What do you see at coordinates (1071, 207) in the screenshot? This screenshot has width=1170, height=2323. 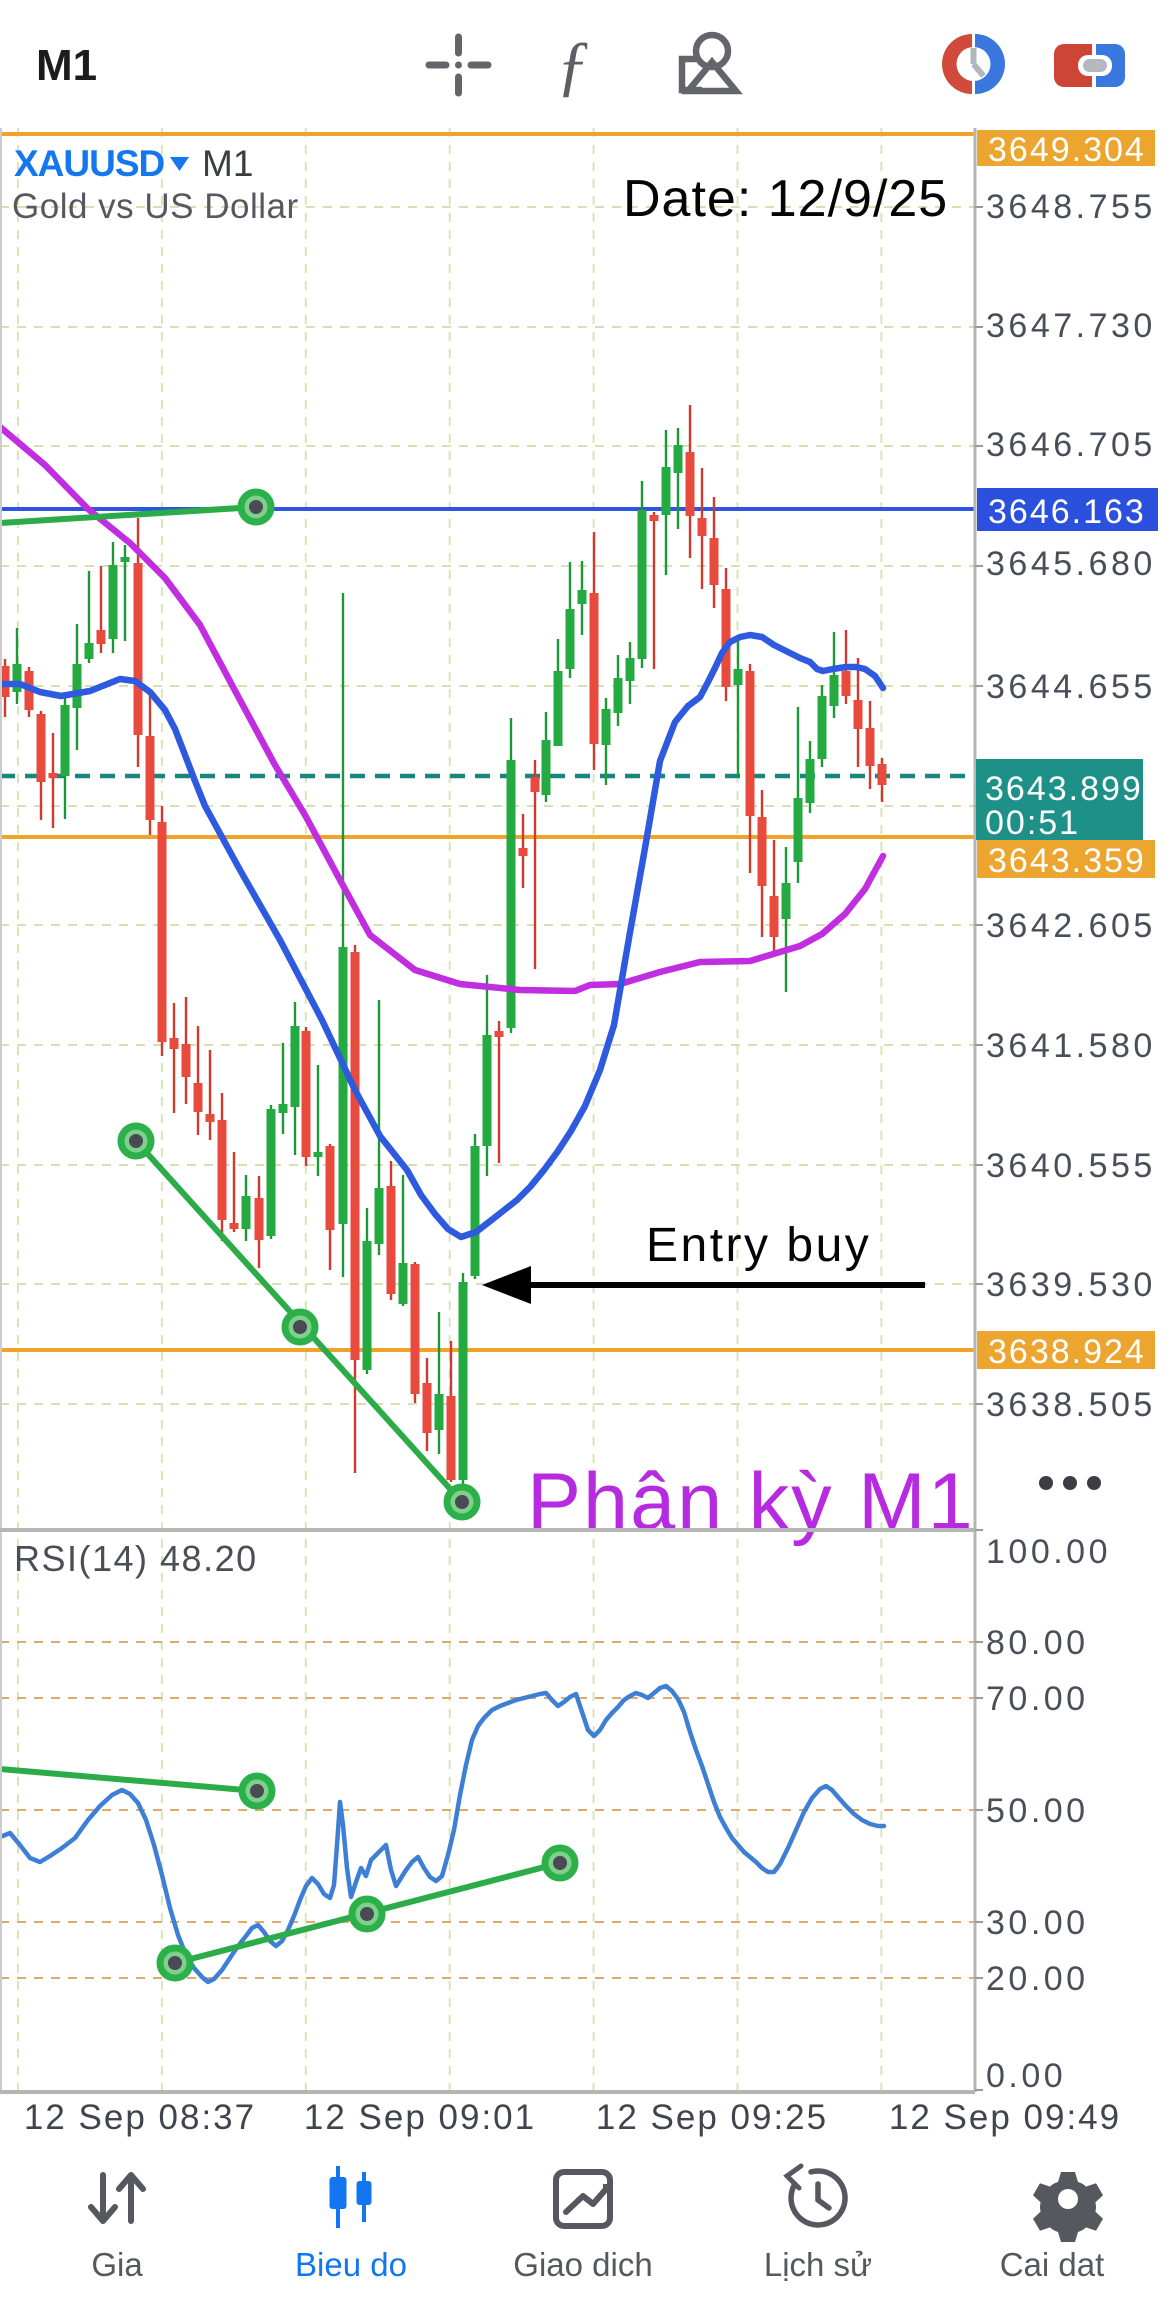 I see `svg-text: 3648.755` at bounding box center [1071, 207].